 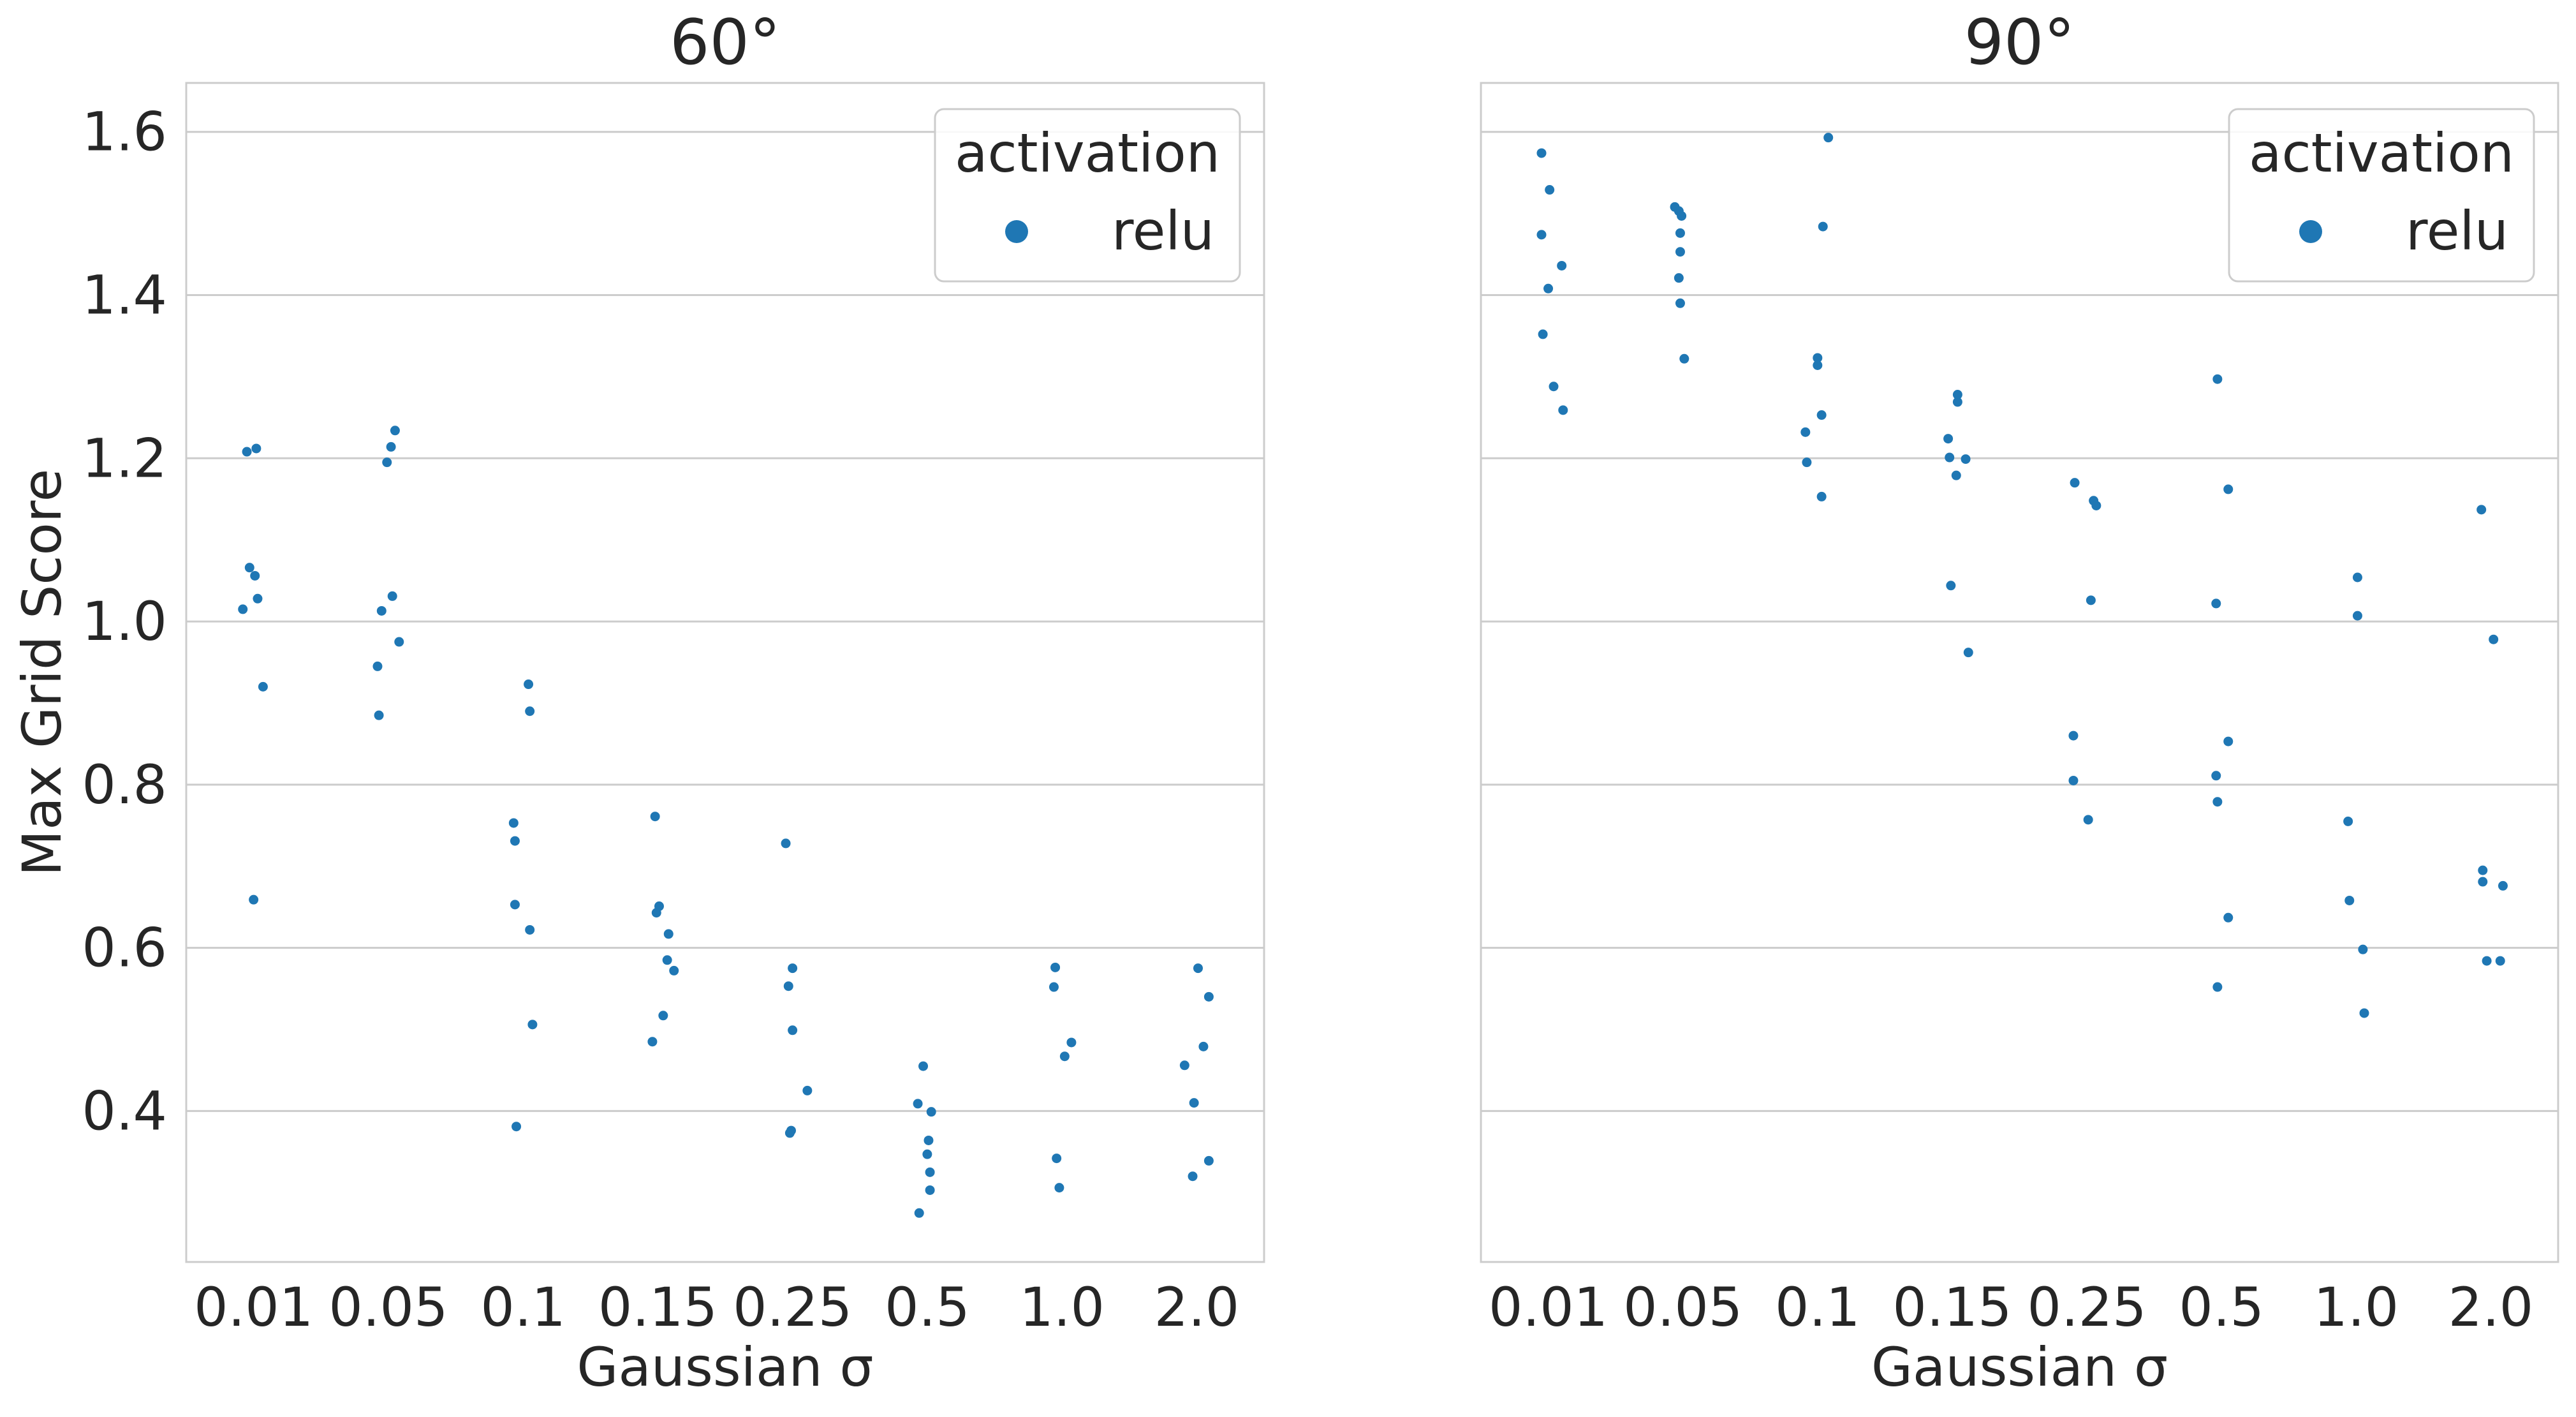 I want to click on x-tick-label: 0.05, so click(x=388, y=1307).